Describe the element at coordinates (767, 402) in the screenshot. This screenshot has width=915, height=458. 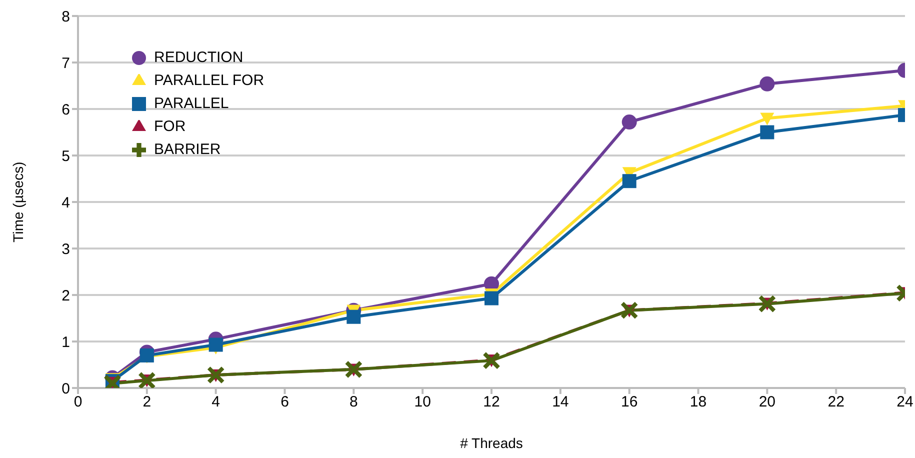
I see `x-tick-label: 20` at that location.